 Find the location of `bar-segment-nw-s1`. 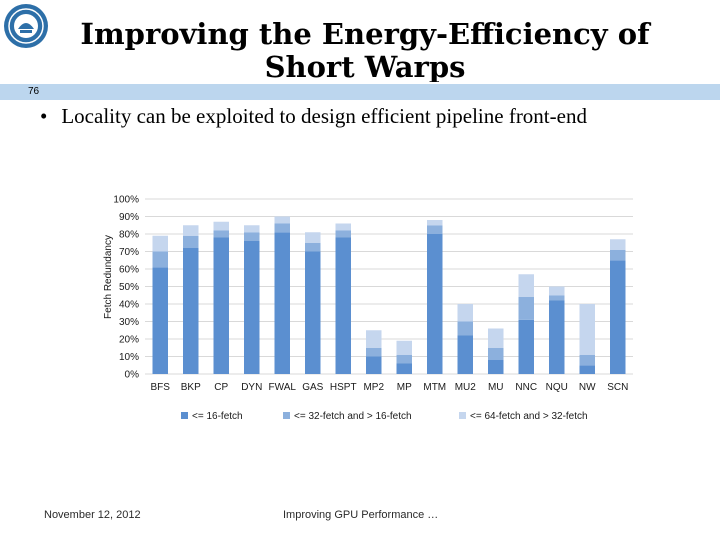

bar-segment-nw-s1 is located at coordinates (587, 369).